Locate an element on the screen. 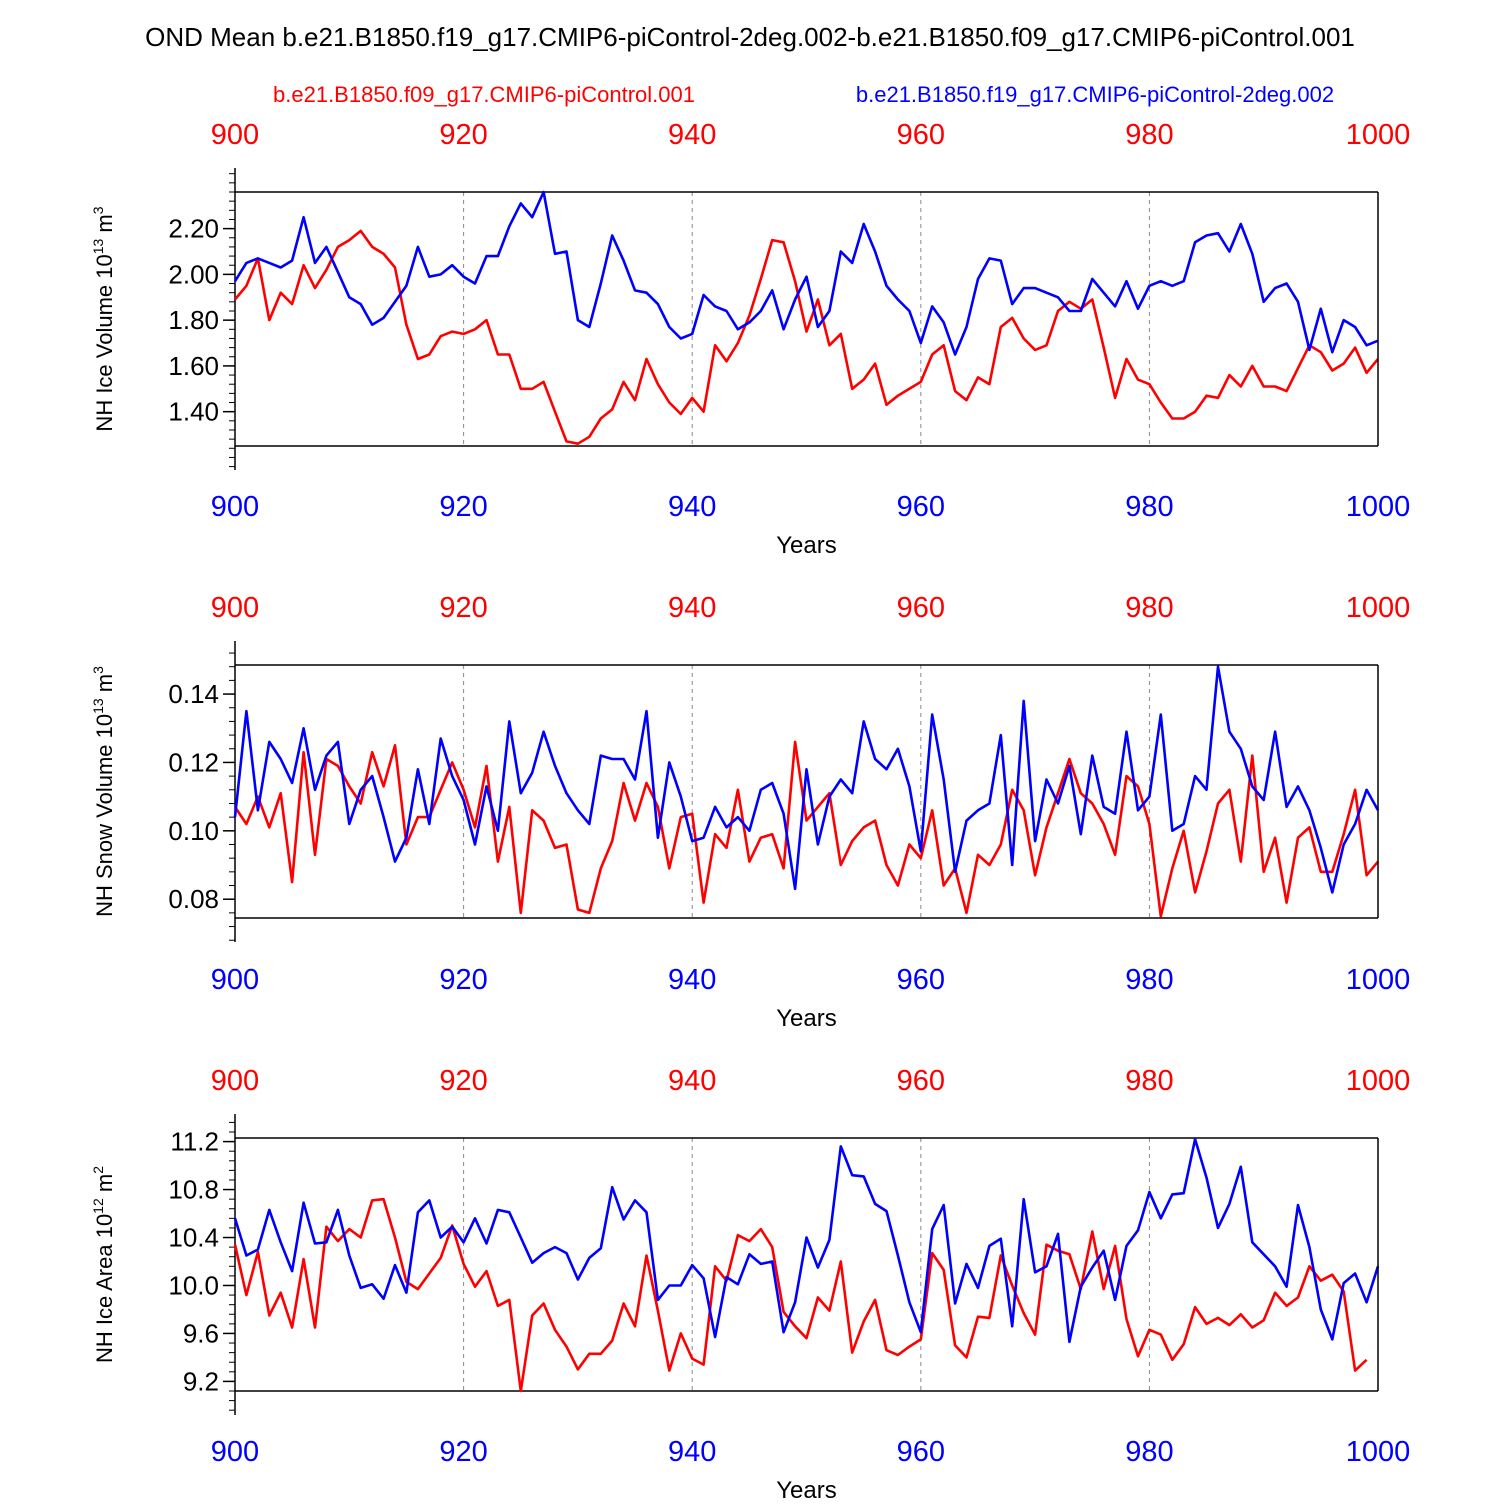 Image resolution: width=1500 pixels, height=1505 pixels. y-tick-label: 0.14 is located at coordinates (193, 694).